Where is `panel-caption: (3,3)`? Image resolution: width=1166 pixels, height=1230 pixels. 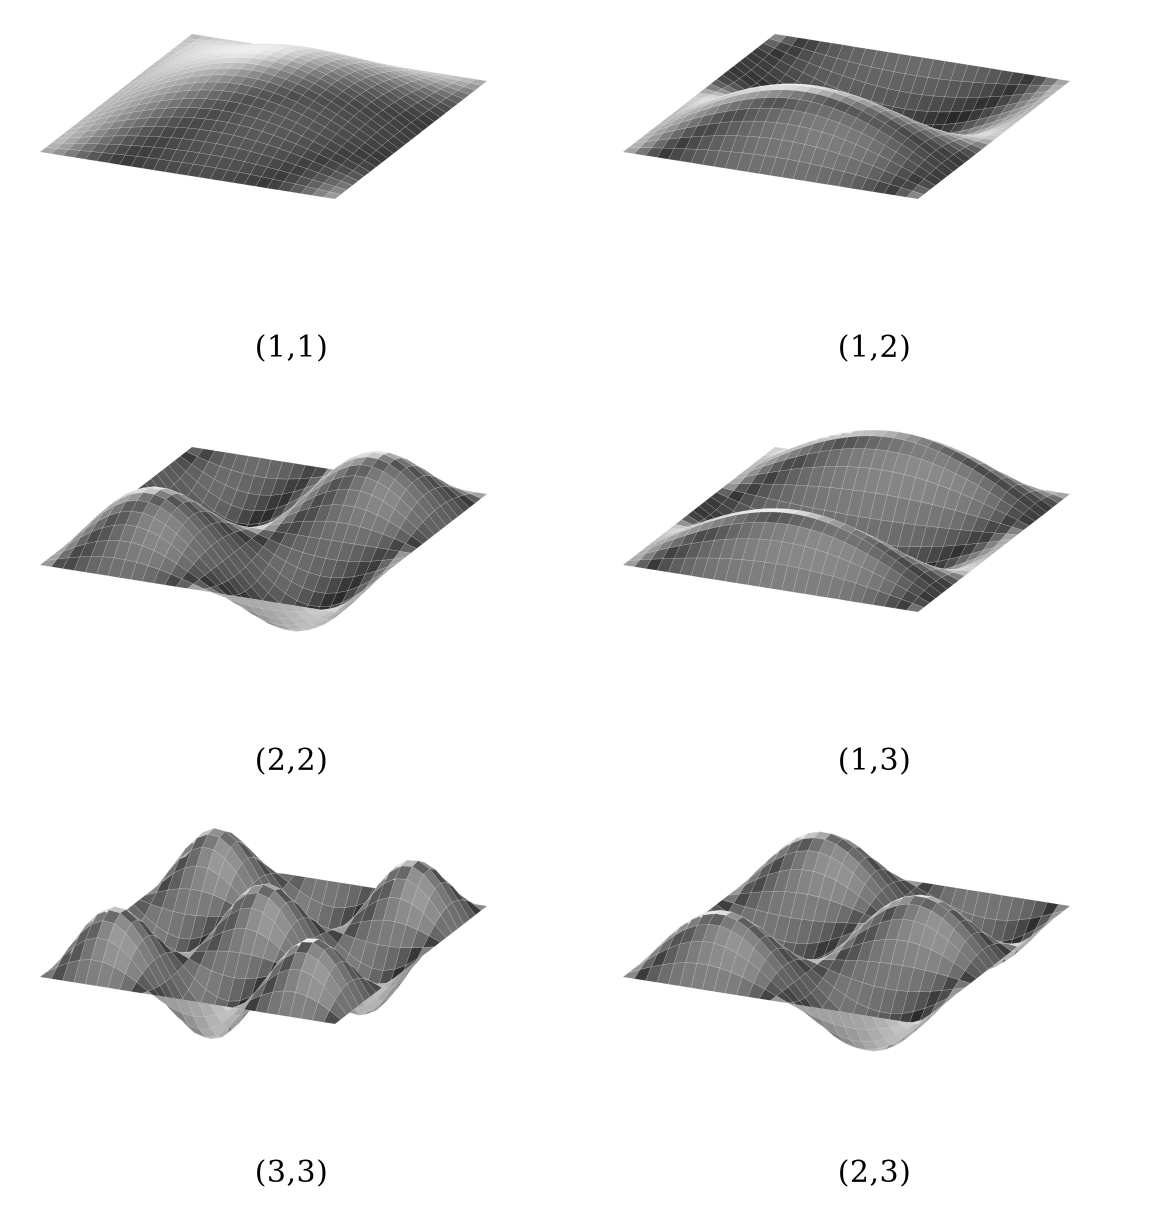
panel-caption: (3,3) is located at coordinates (291, 1172).